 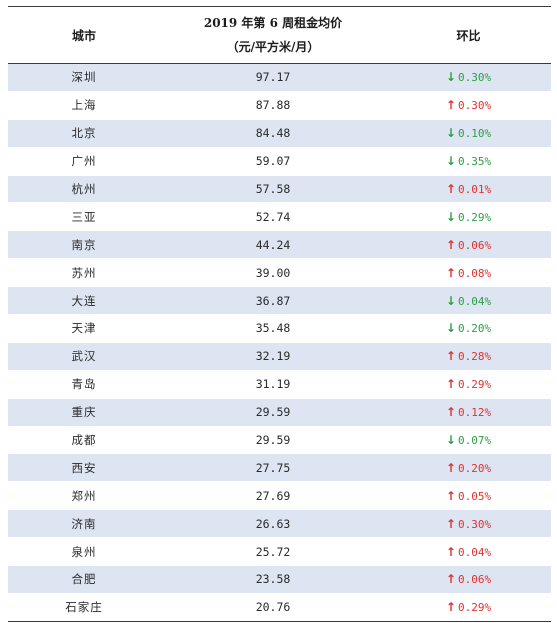 I want to click on table-row: 大连 36.87 ↓ 0.04%, so click(x=279, y=300).